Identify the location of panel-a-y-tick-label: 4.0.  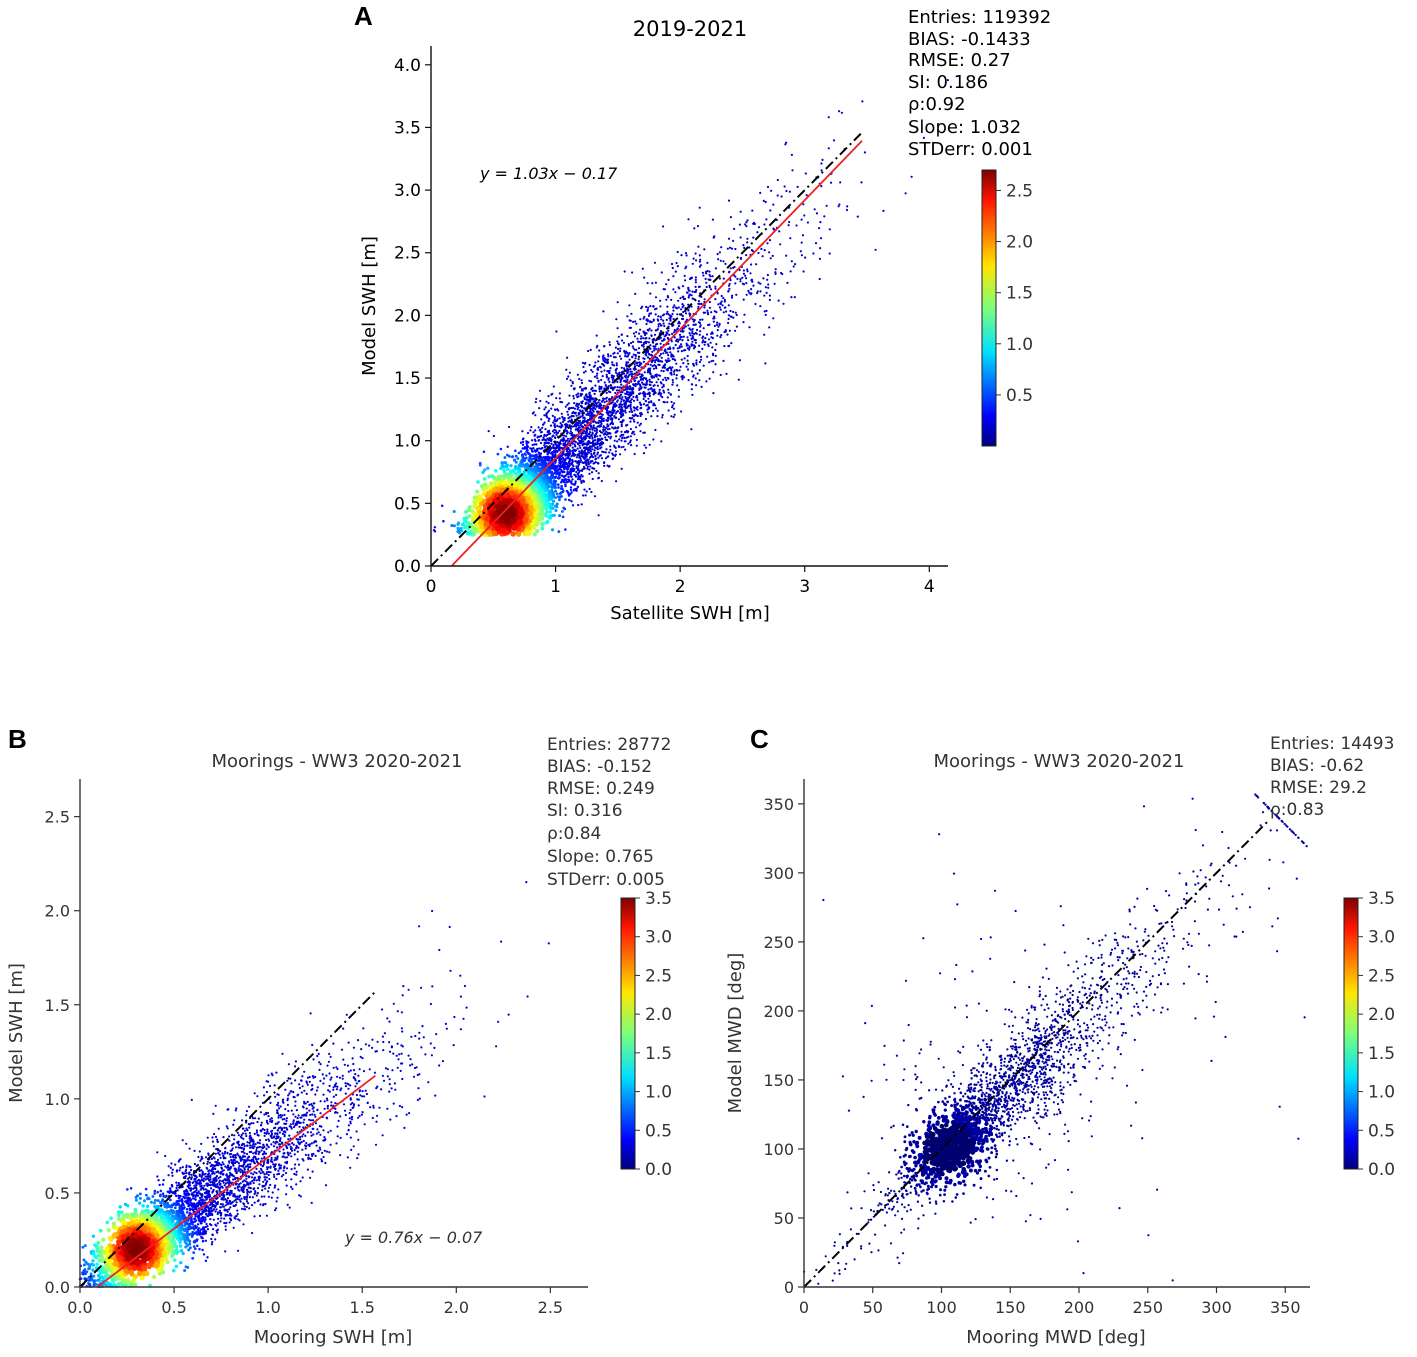
(407, 66).